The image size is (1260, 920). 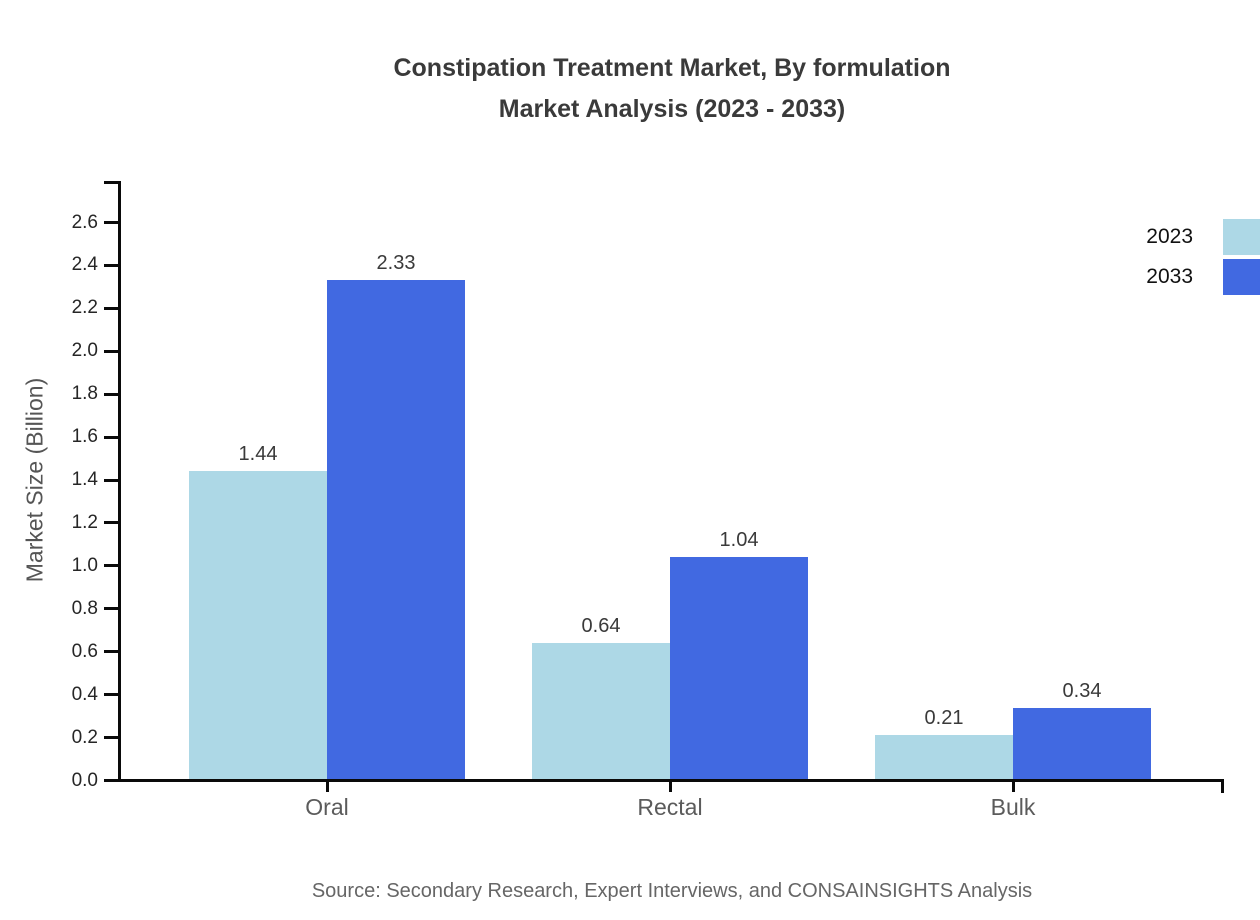 What do you see at coordinates (258, 454) in the screenshot?
I see `bar-value-label-2023-oral: 1.44` at bounding box center [258, 454].